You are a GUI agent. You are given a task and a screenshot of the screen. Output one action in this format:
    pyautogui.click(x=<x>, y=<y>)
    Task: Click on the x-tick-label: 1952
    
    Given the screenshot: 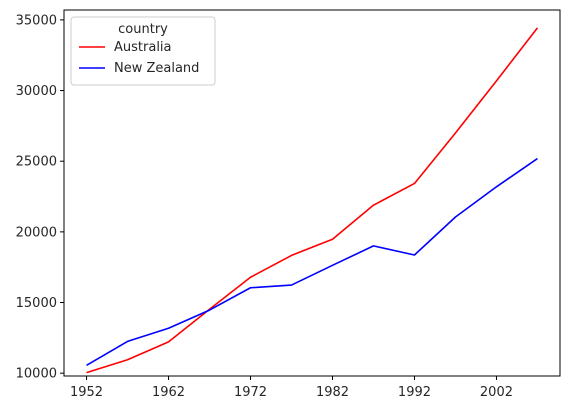 What is the action you would take?
    pyautogui.click(x=86, y=392)
    